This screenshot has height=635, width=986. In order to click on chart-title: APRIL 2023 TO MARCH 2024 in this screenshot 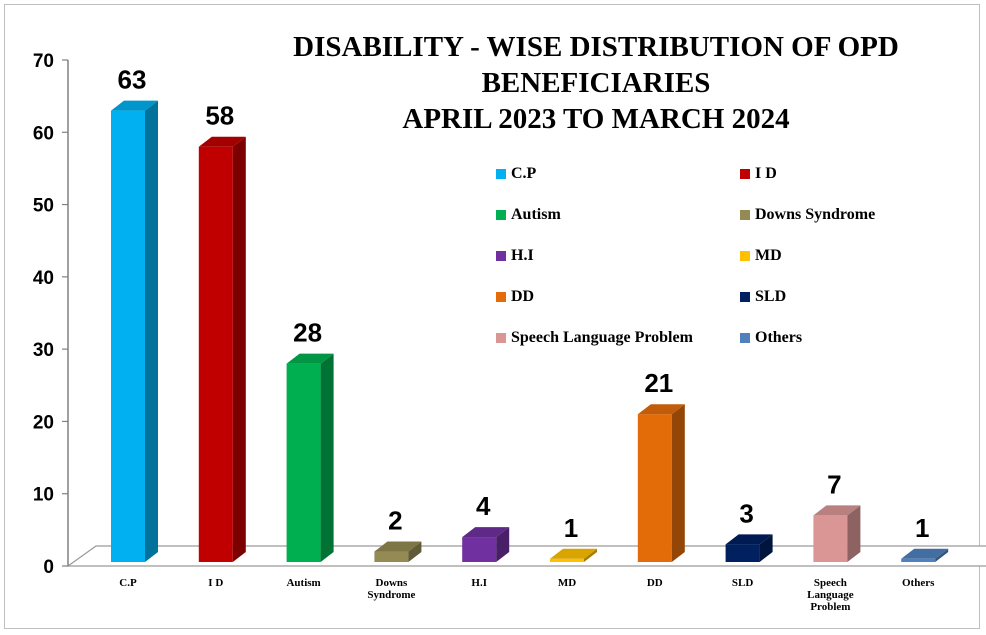, I will do `click(595, 119)`.